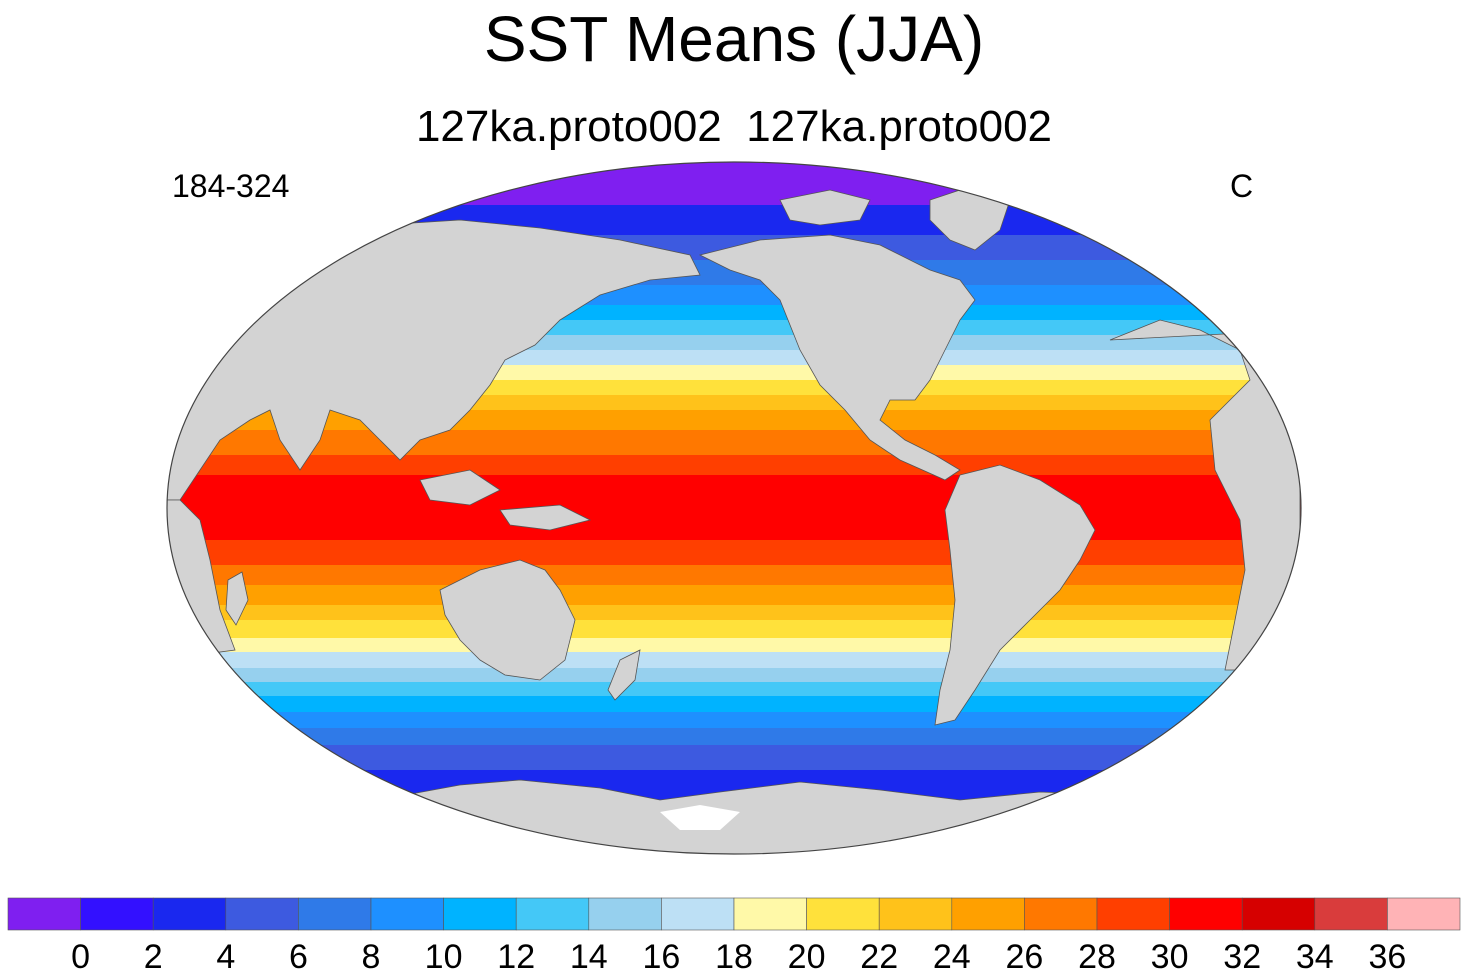 The height and width of the screenshot is (978, 1468). I want to click on colorbar-tick-label: 6, so click(298, 957).